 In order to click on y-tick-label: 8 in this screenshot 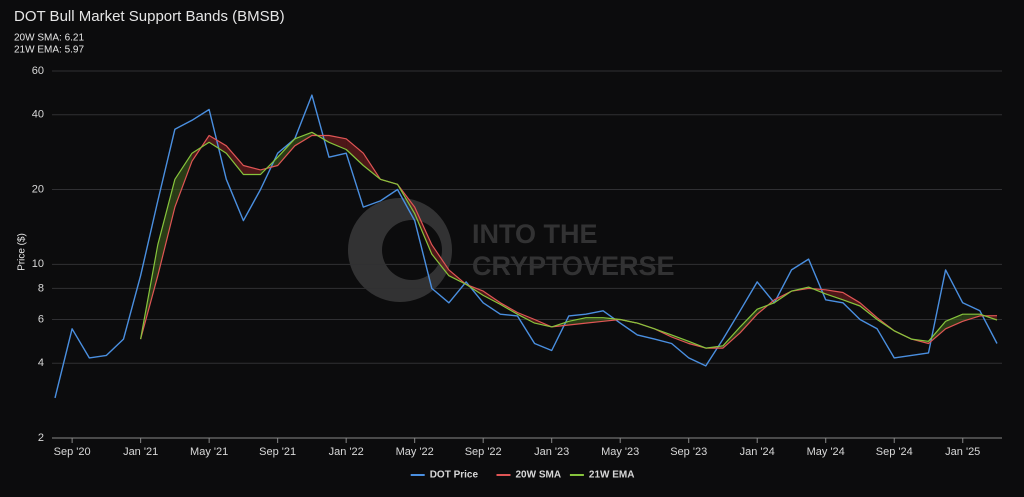, I will do `click(41, 288)`.